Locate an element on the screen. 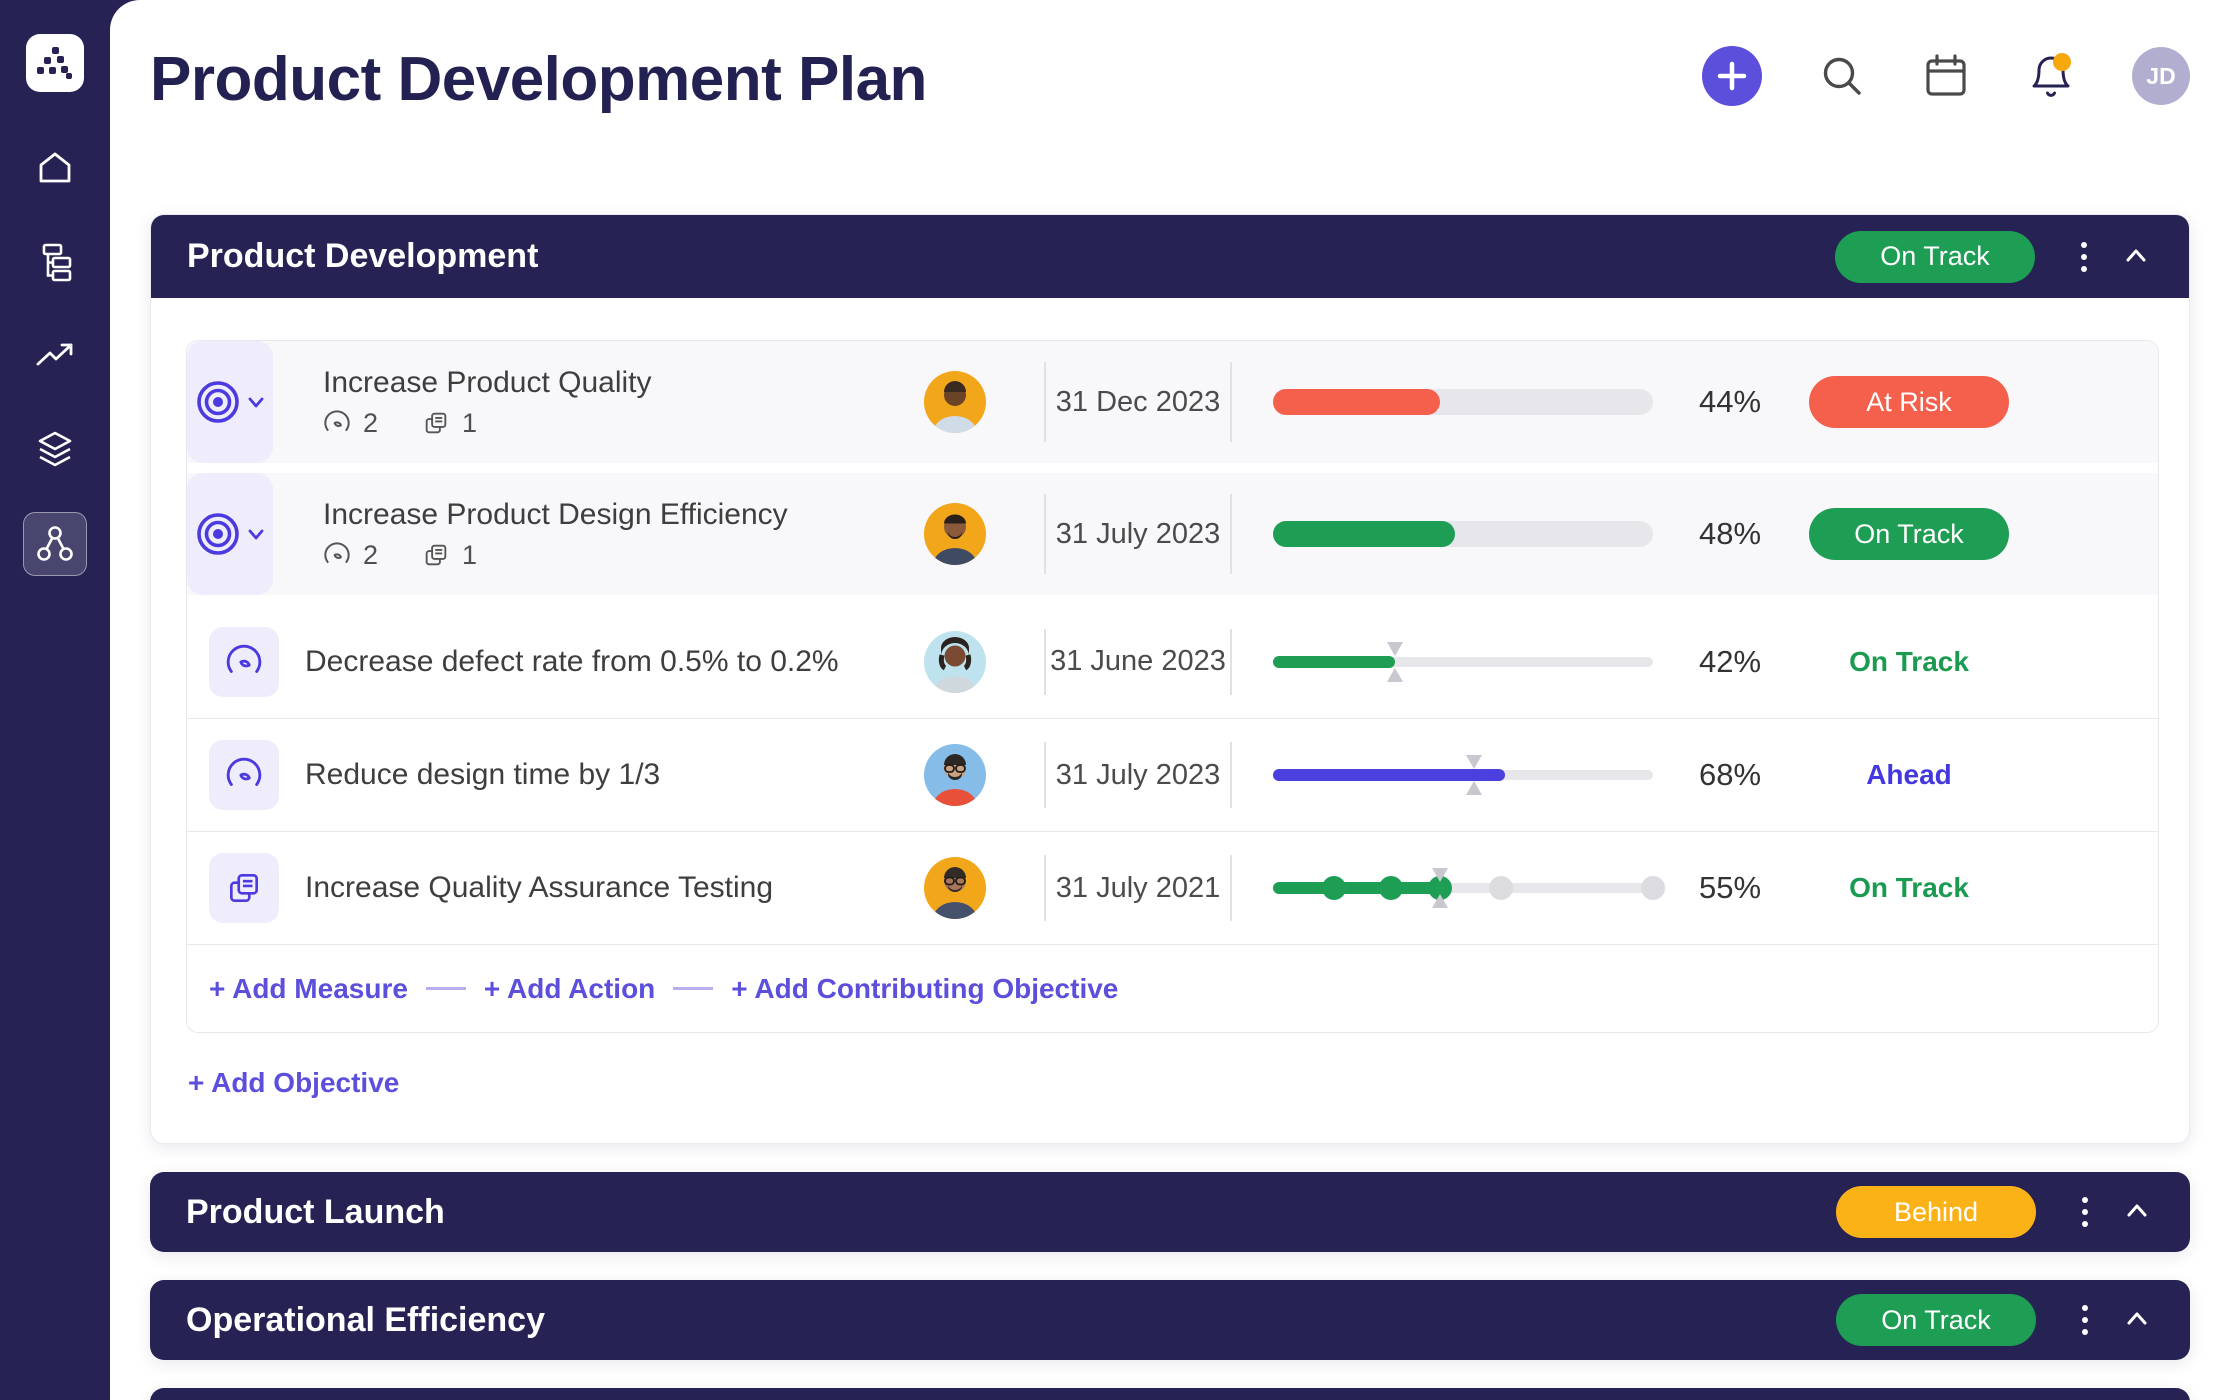 The width and height of the screenshot is (2230, 1400). due-date: 31 Dec 2023 is located at coordinates (1138, 401).